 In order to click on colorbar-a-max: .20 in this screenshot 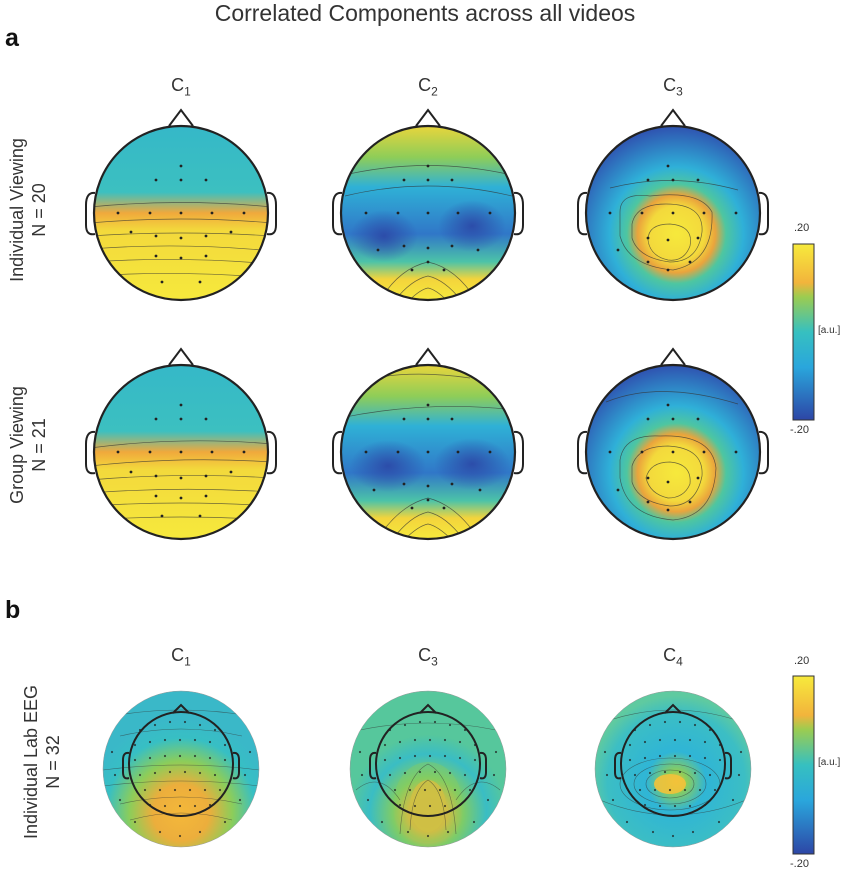, I will do `click(802, 228)`.